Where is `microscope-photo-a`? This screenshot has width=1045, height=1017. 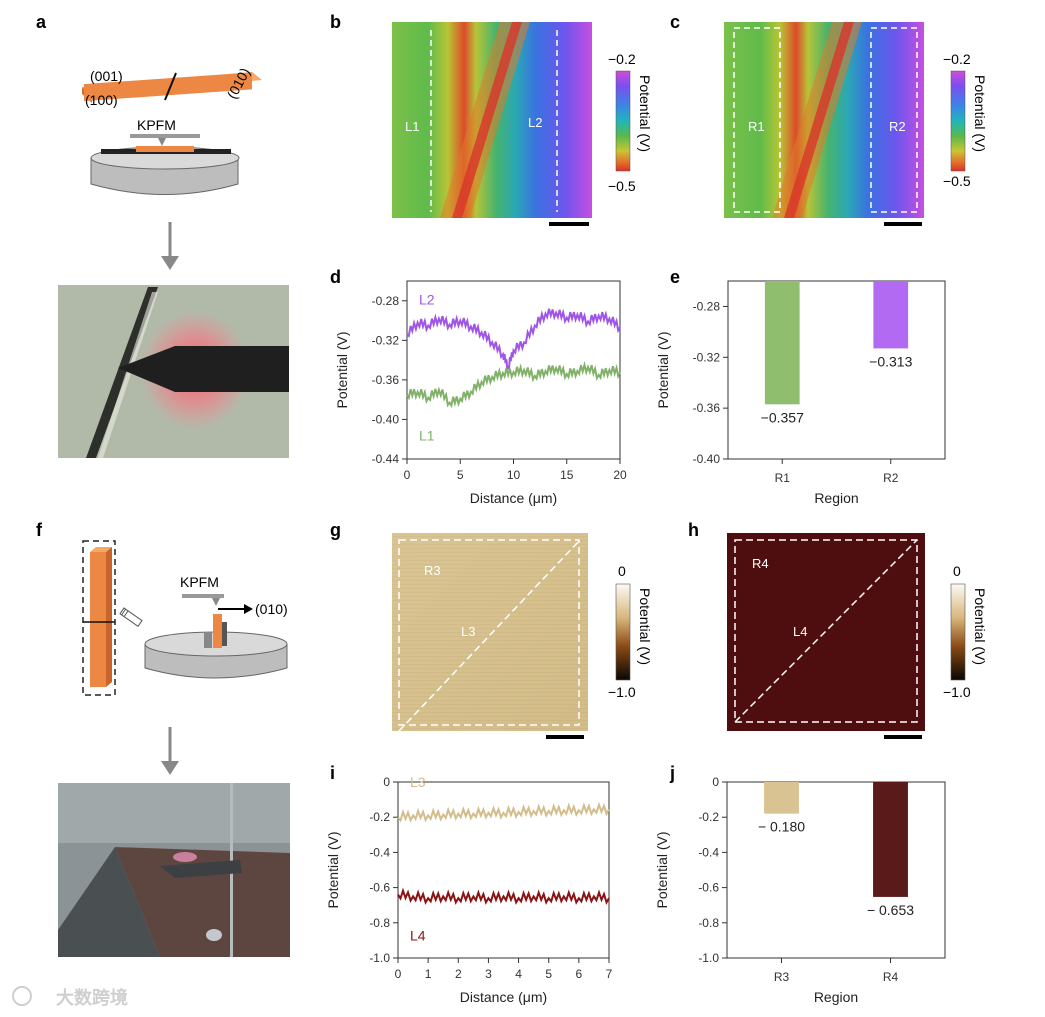
microscope-photo-a is located at coordinates (173, 371).